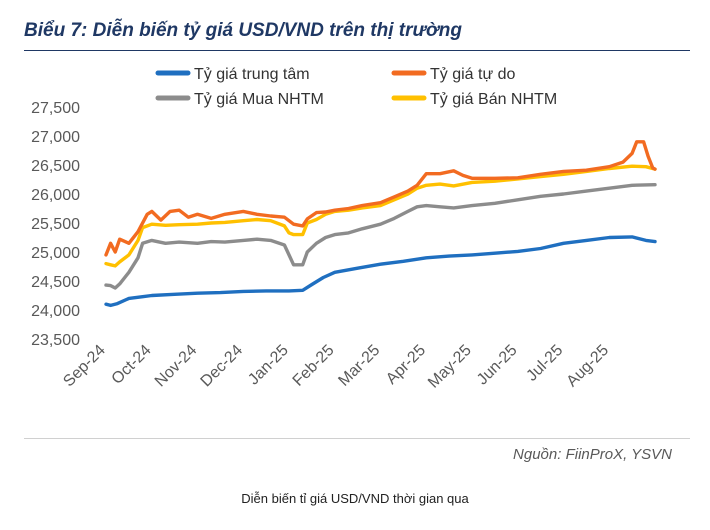 The width and height of the screenshot is (710, 530). Describe the element at coordinates (55, 224) in the screenshot. I see `y-tick-label: 25,500` at that location.